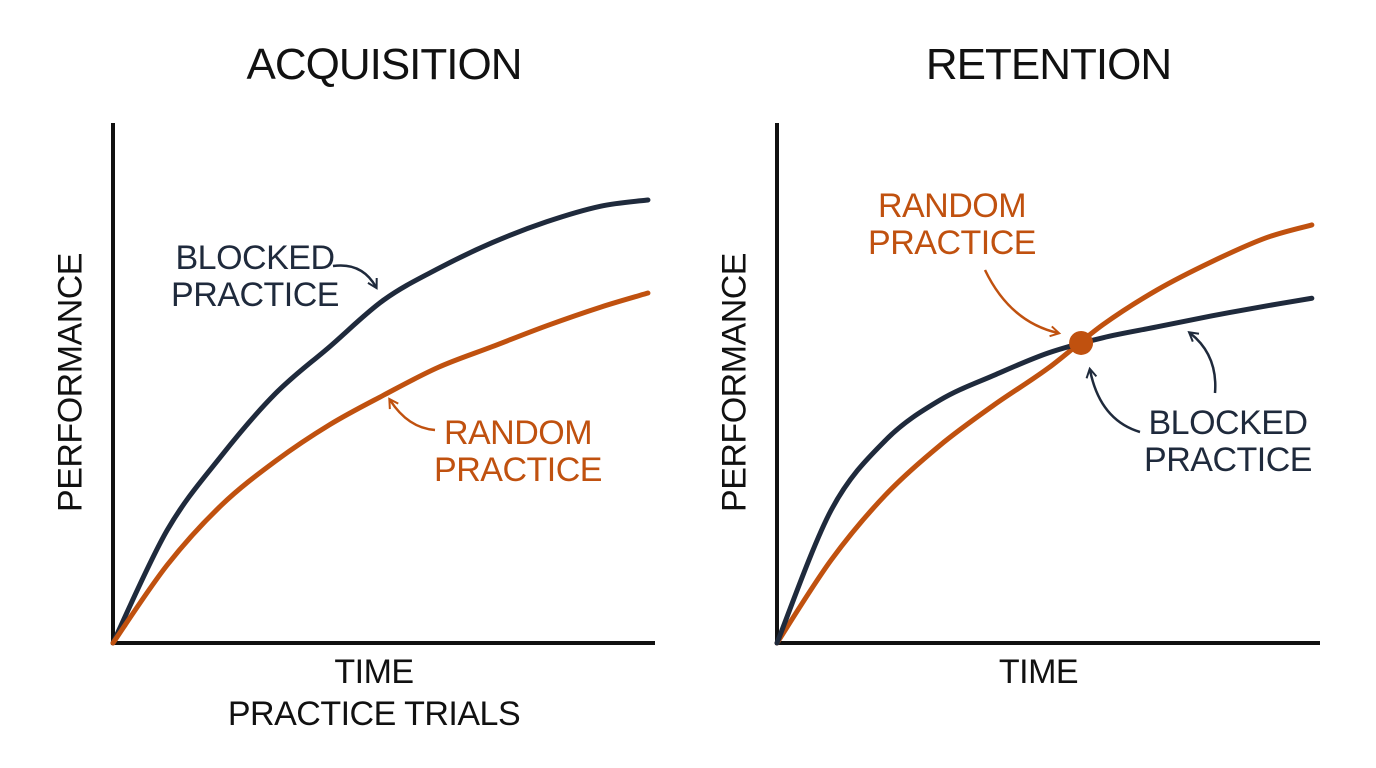  I want to click on x-axis-sublabel: PRACTICE TRIALS, so click(374, 714).